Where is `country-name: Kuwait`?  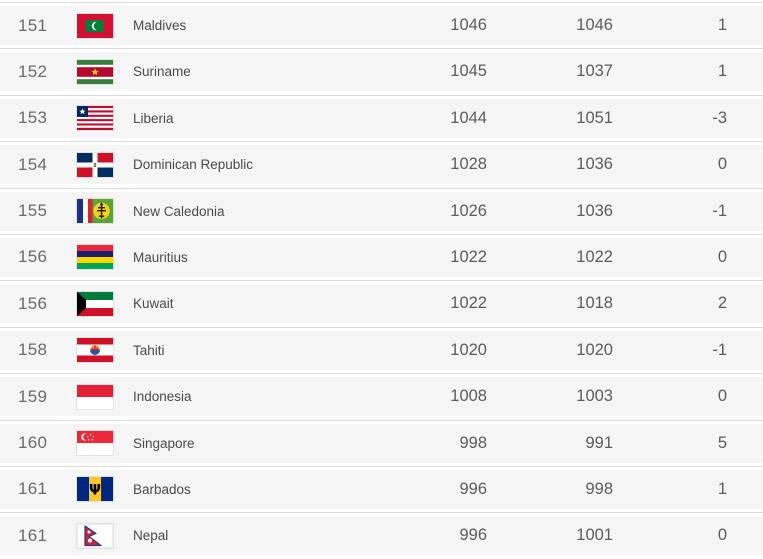 country-name: Kuwait is located at coordinates (153, 304).